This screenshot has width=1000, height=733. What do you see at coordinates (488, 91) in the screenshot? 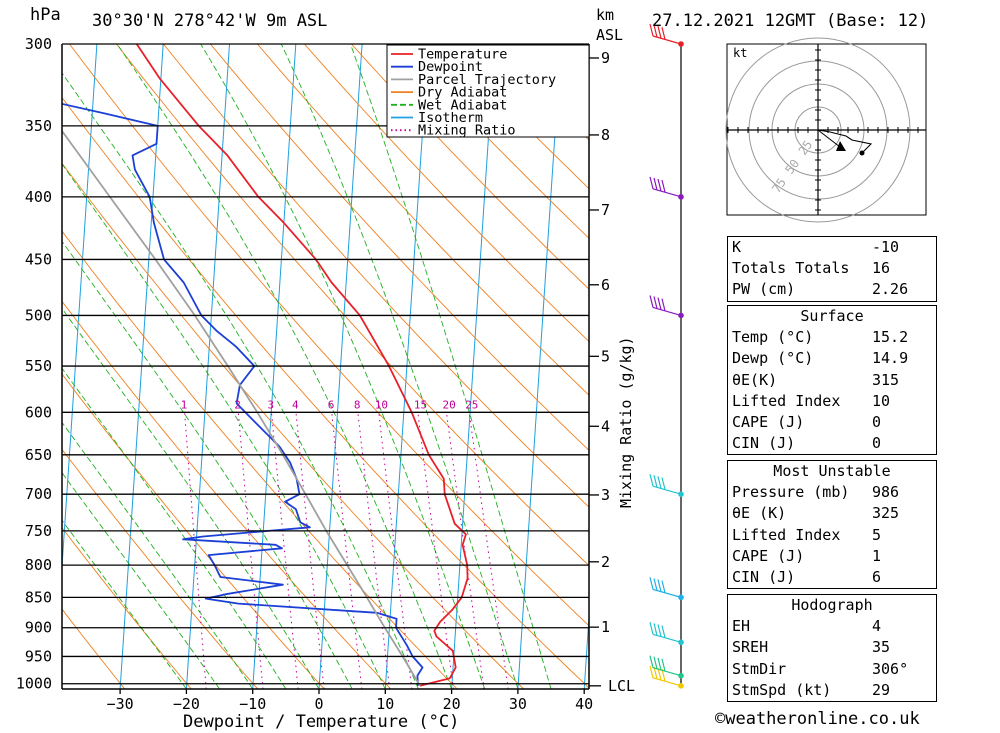
I see `legend-box` at bounding box center [488, 91].